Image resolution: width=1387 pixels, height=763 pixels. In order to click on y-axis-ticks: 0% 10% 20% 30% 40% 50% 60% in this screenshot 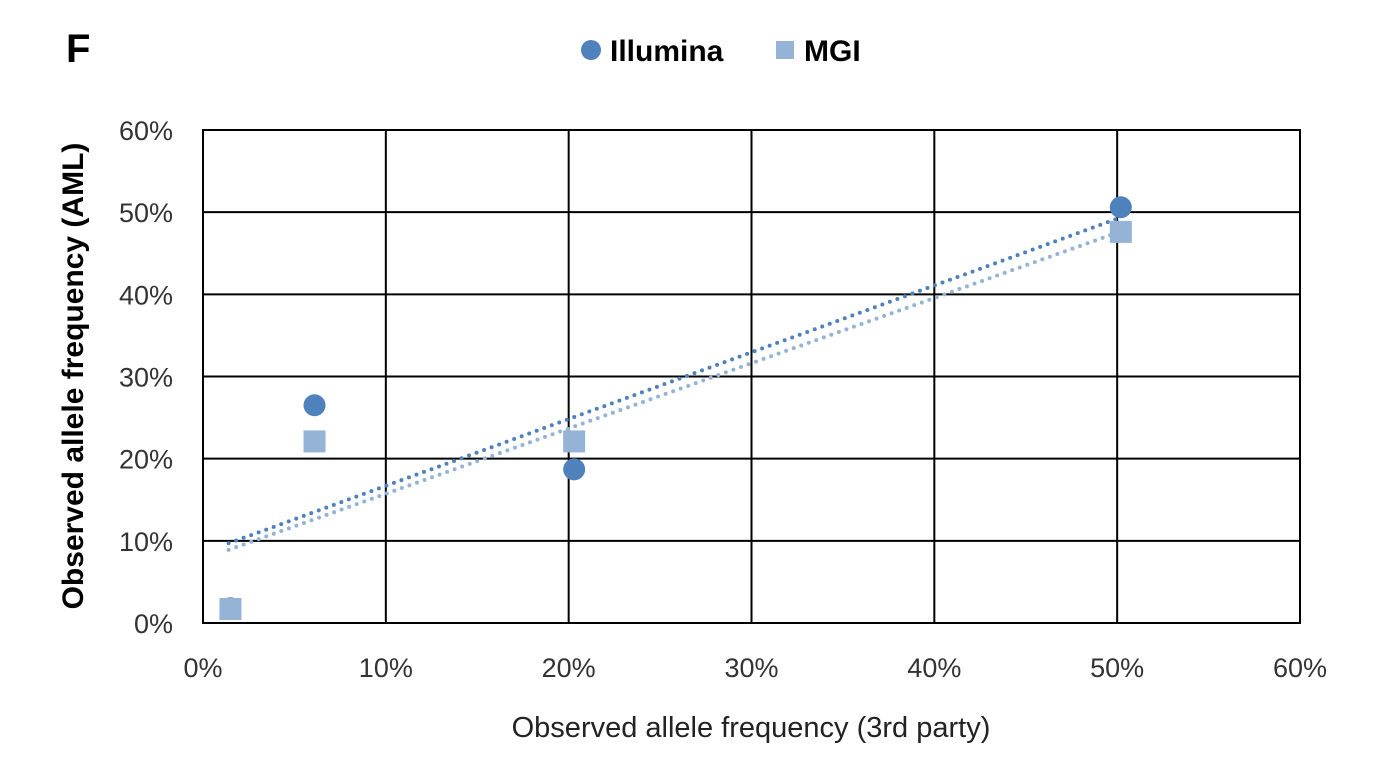, I will do `click(146, 377)`.